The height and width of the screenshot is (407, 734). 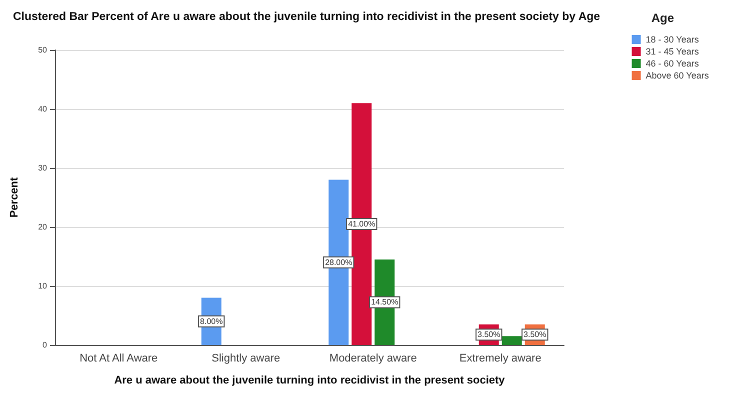 I want to click on legend-label: 46 - 60 Years, so click(x=673, y=63).